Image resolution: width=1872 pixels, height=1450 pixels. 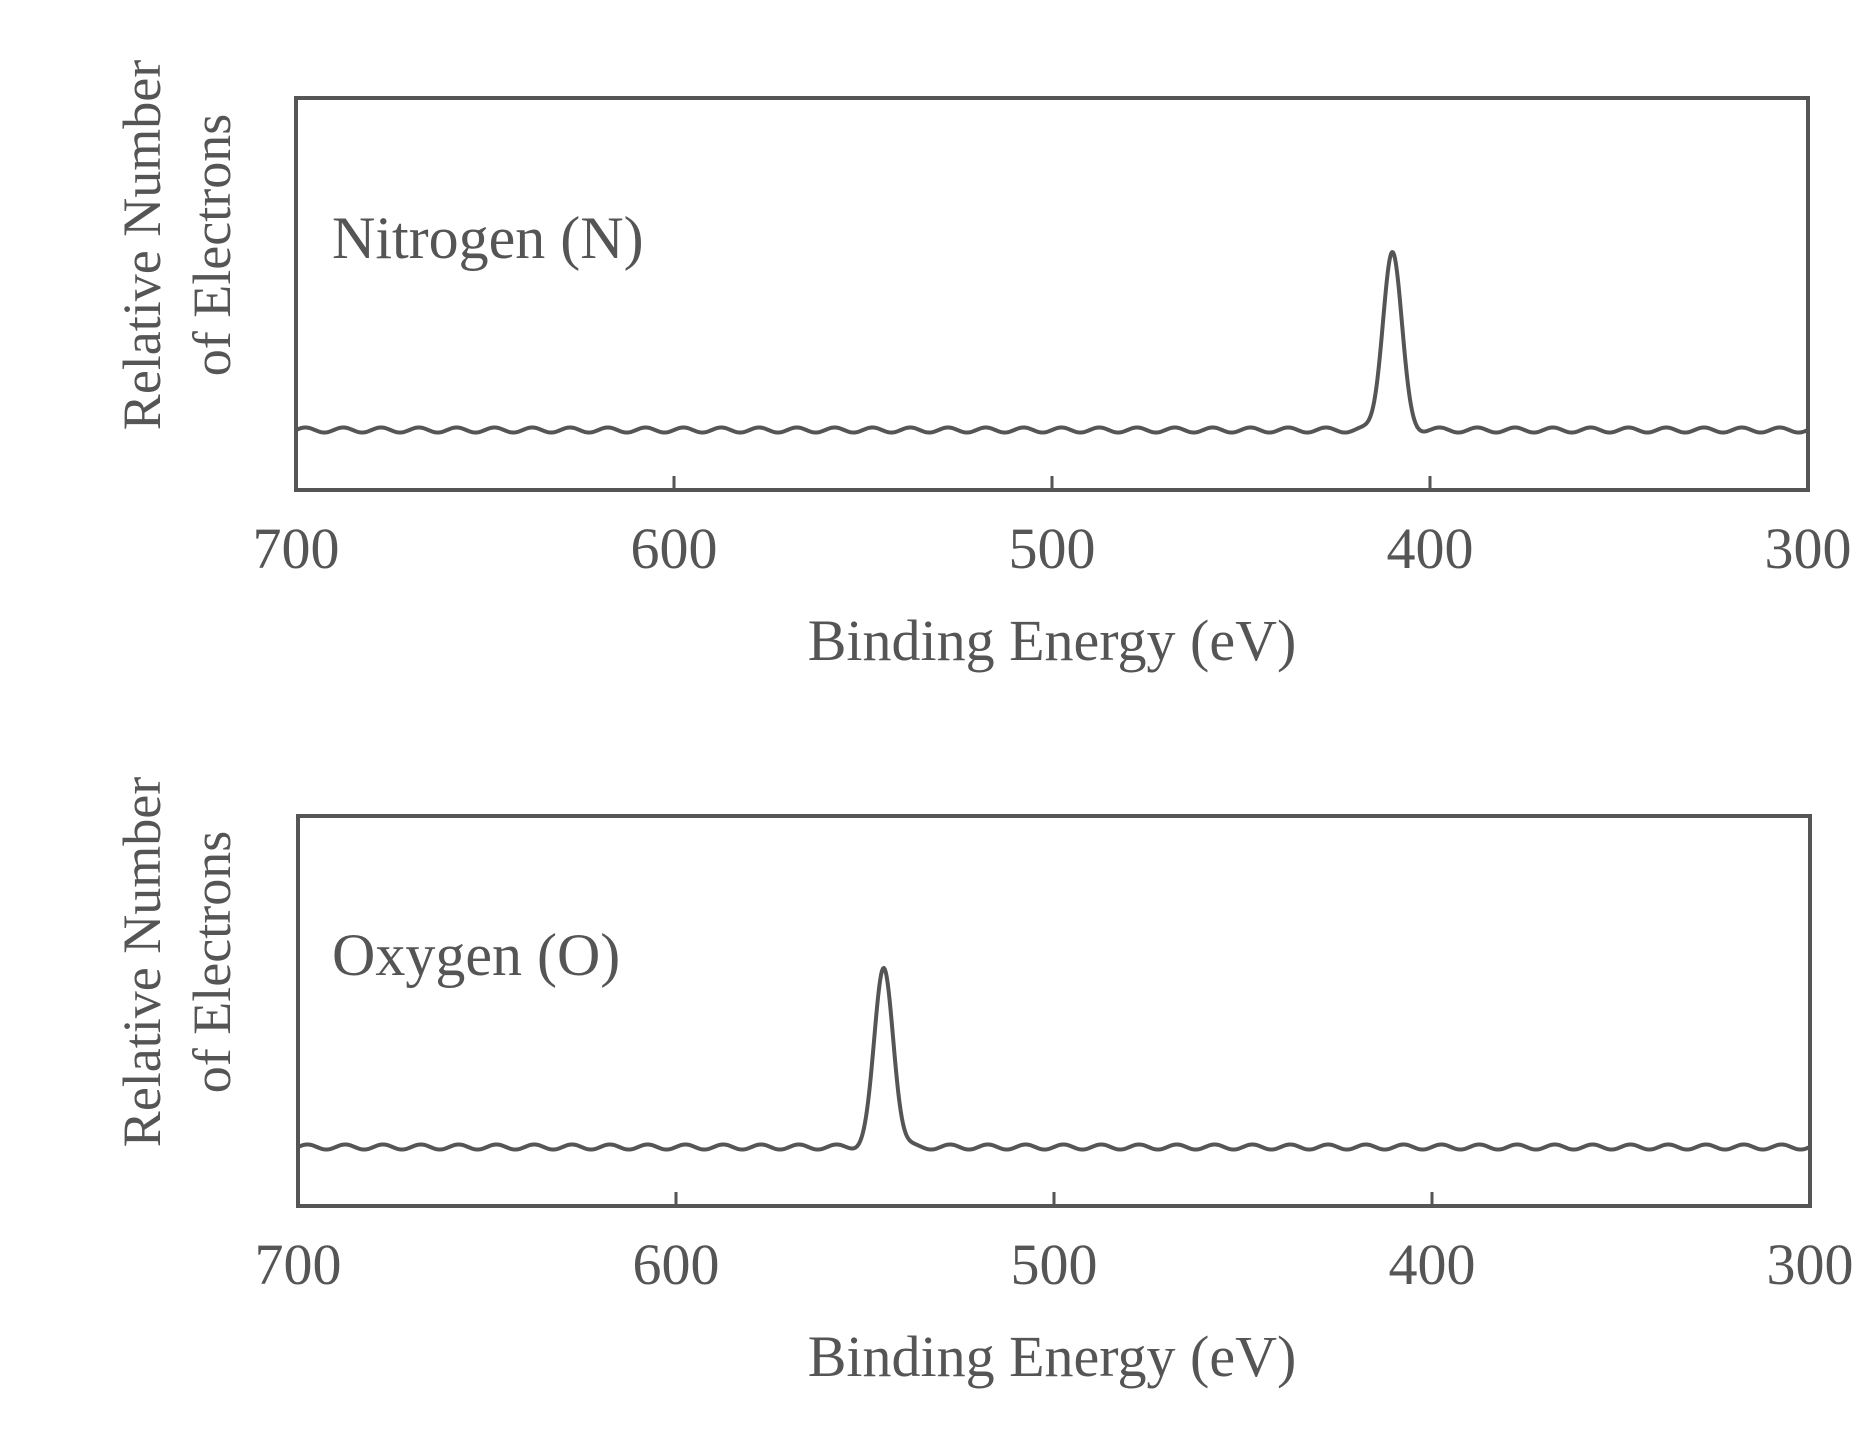 What do you see at coordinates (142, 962) in the screenshot?
I see `oxygen-ylabel-line1: Relative Number` at bounding box center [142, 962].